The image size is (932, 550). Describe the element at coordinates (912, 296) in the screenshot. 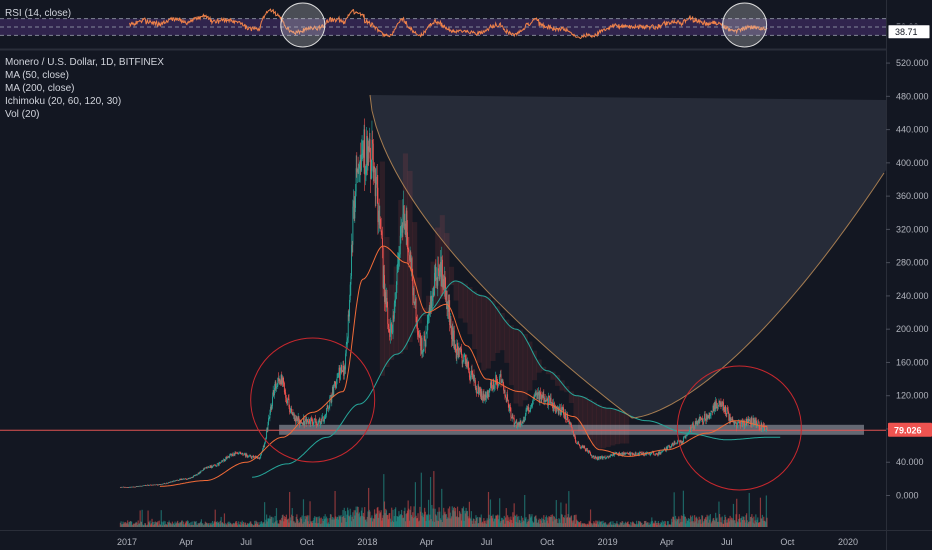

I see `price-tick-label: 240.000` at that location.